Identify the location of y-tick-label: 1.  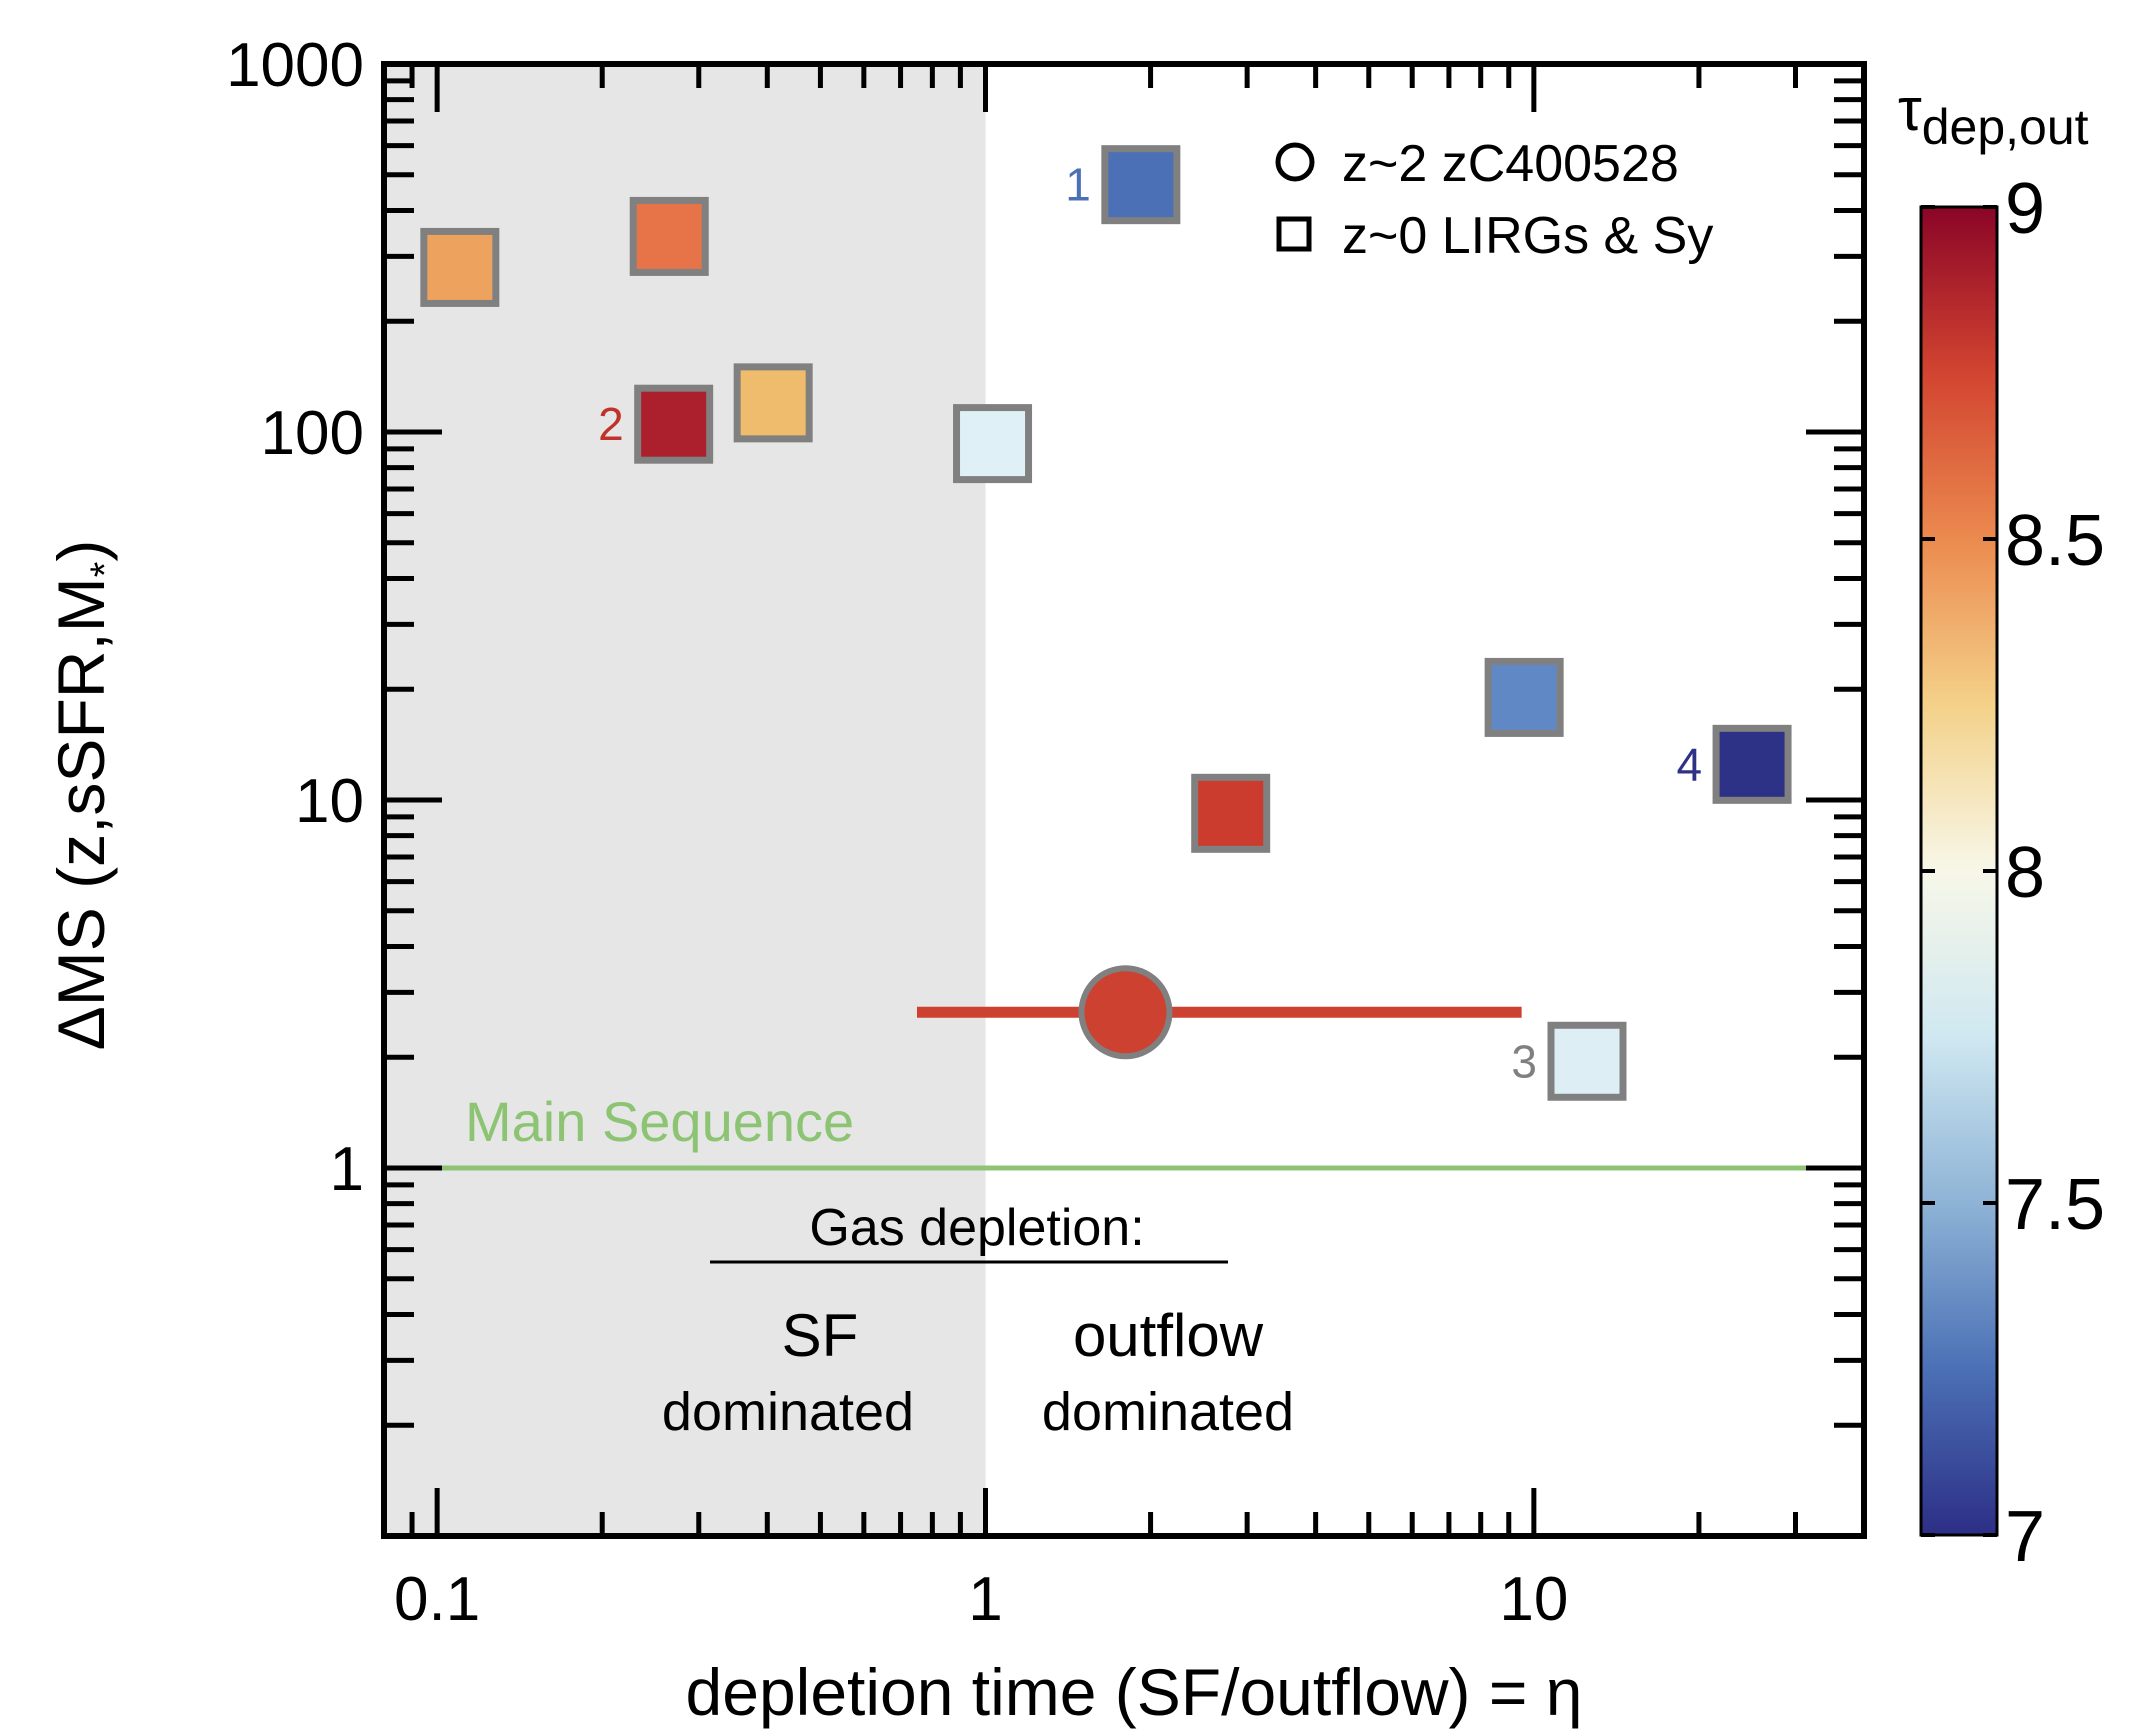
(347, 1169).